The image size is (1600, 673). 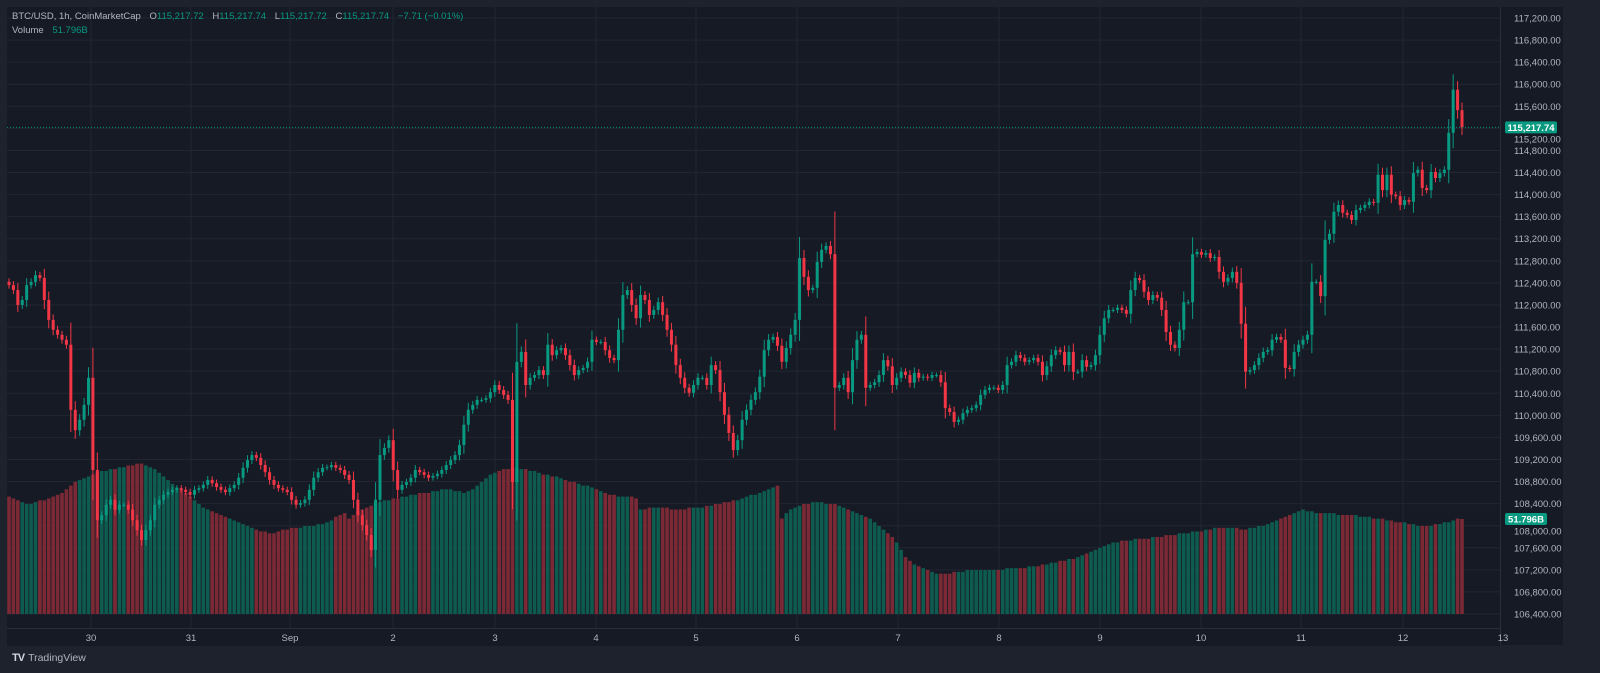 I want to click on volume-label: Volume, so click(x=28, y=30).